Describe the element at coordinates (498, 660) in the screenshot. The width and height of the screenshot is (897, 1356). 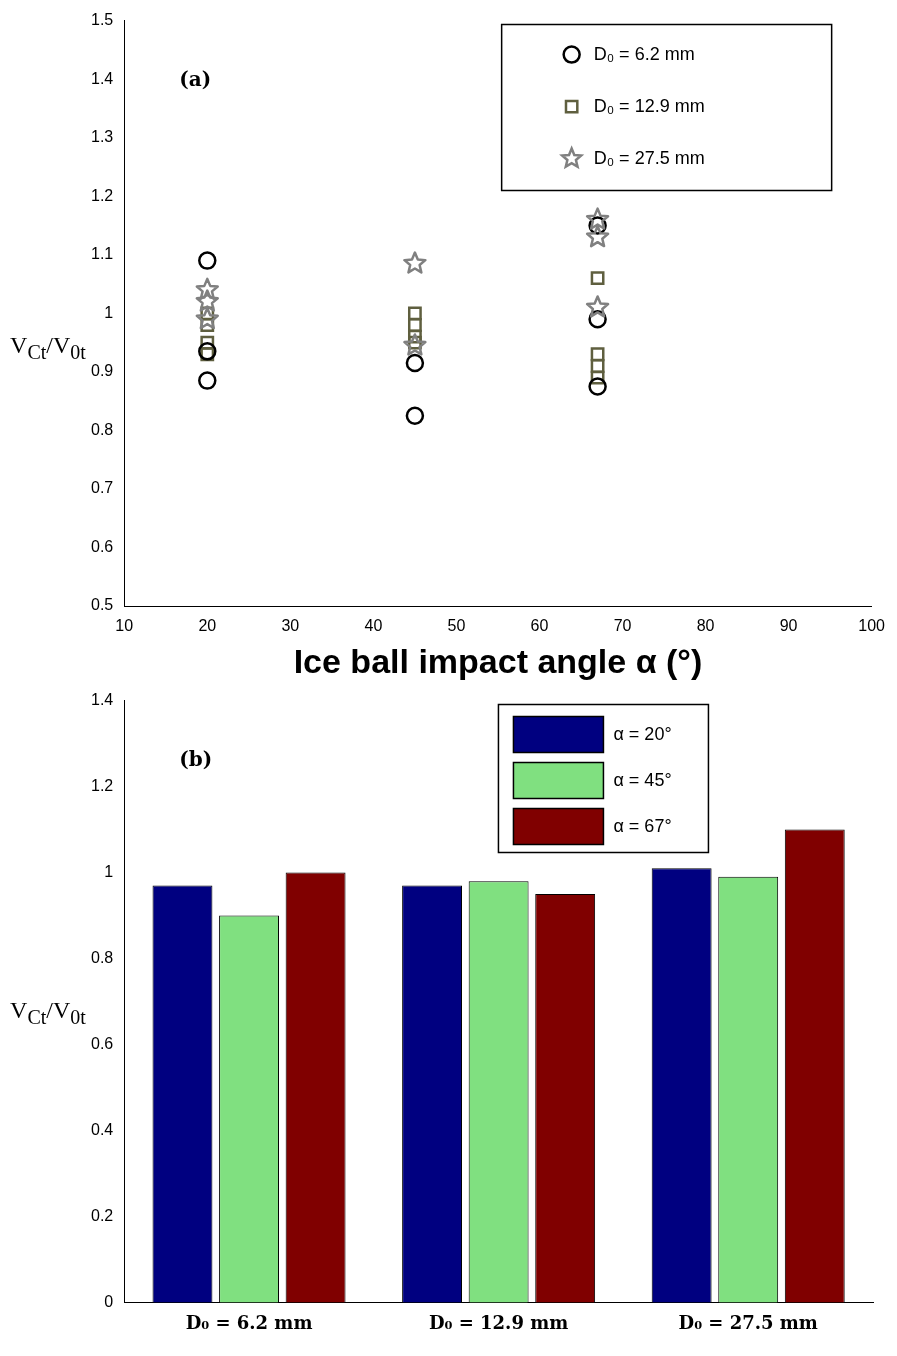
I see `x-axis-title: Ice ball impact angle α (°)` at that location.